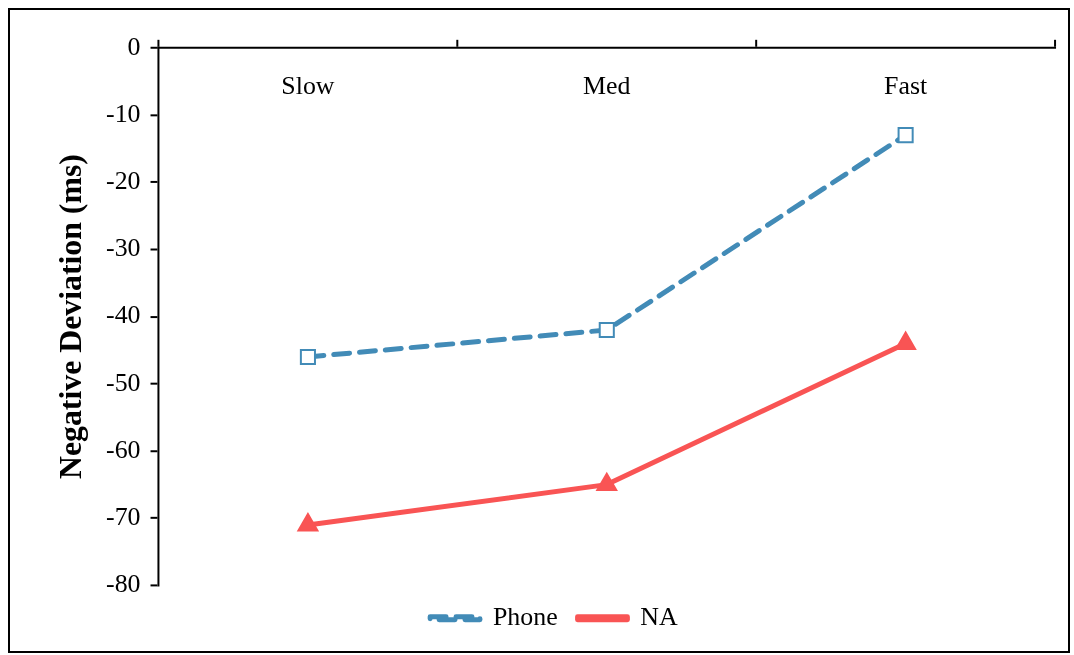  Describe the element at coordinates (906, 86) in the screenshot. I see `x-tick-label: Fast` at that location.